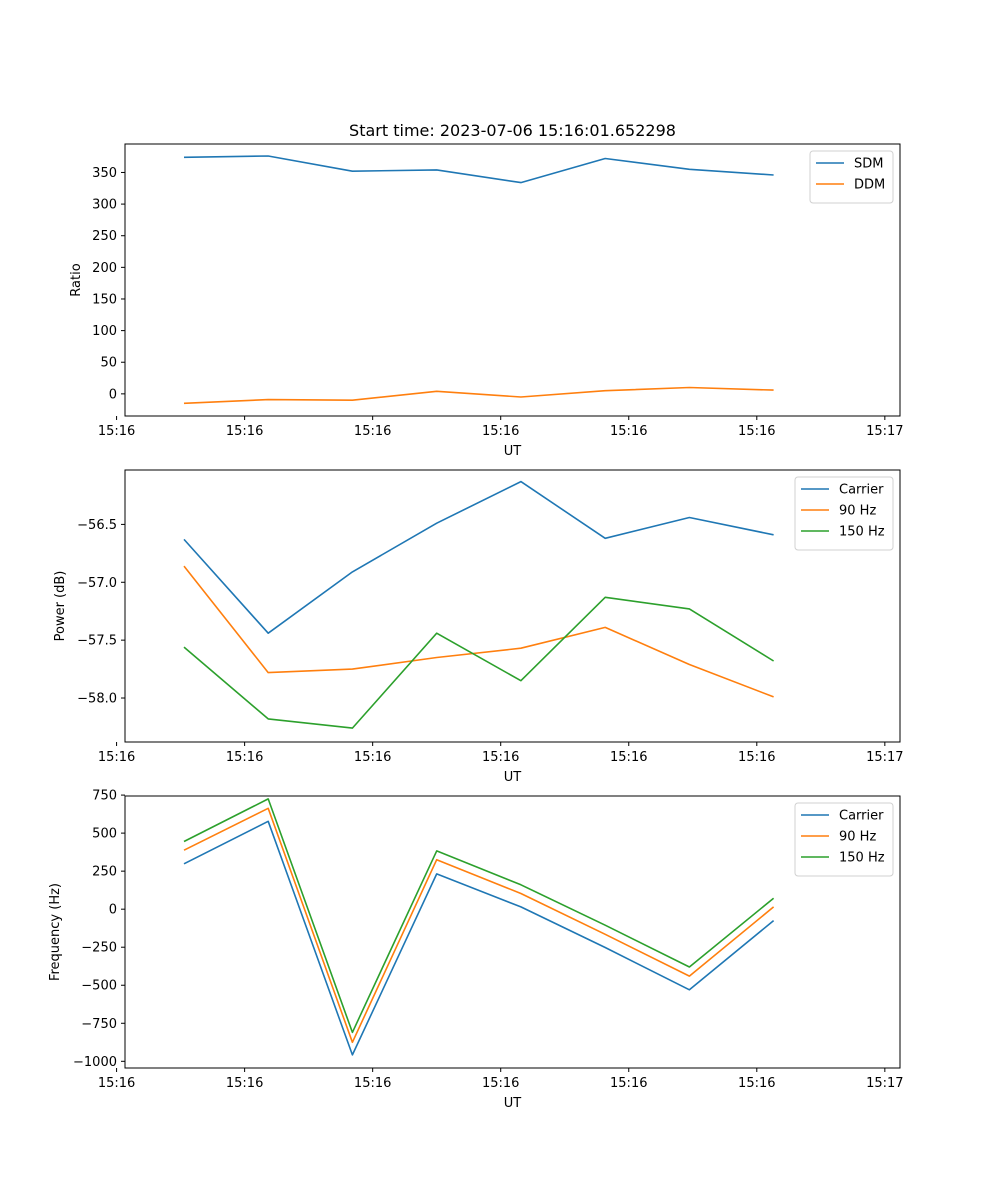 The height and width of the screenshot is (1200, 1000). I want to click on y-tick-label: 50, so click(108, 363).